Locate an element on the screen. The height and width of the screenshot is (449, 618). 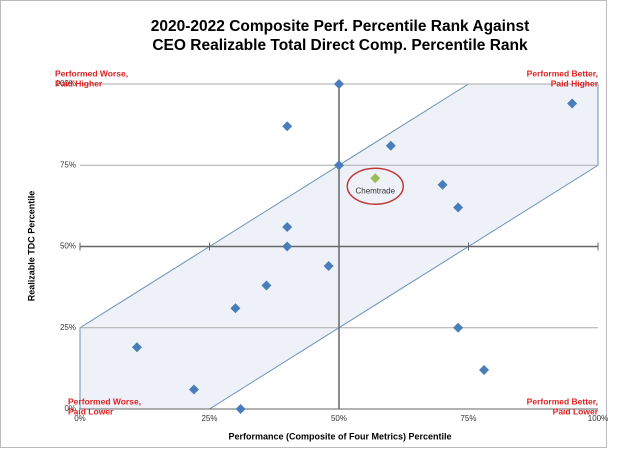
y-tick-label: 50% is located at coordinates (68, 246).